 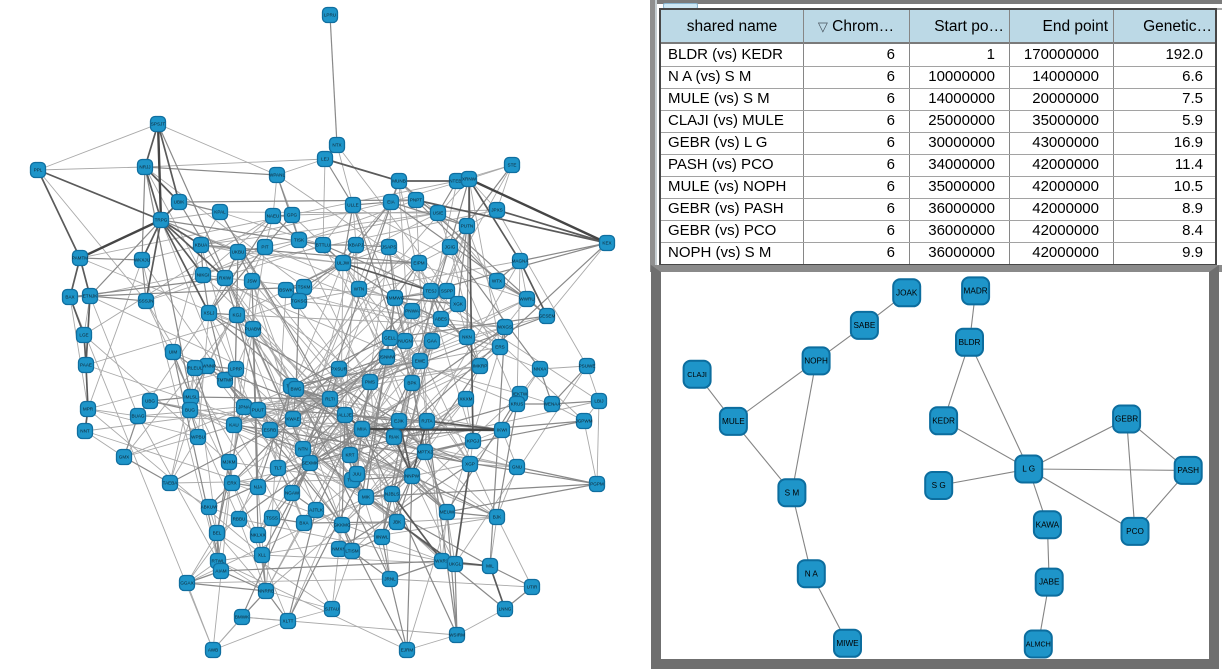 What do you see at coordinates (447, 512) in the screenshot?
I see `svg-text: MEUW` at bounding box center [447, 512].